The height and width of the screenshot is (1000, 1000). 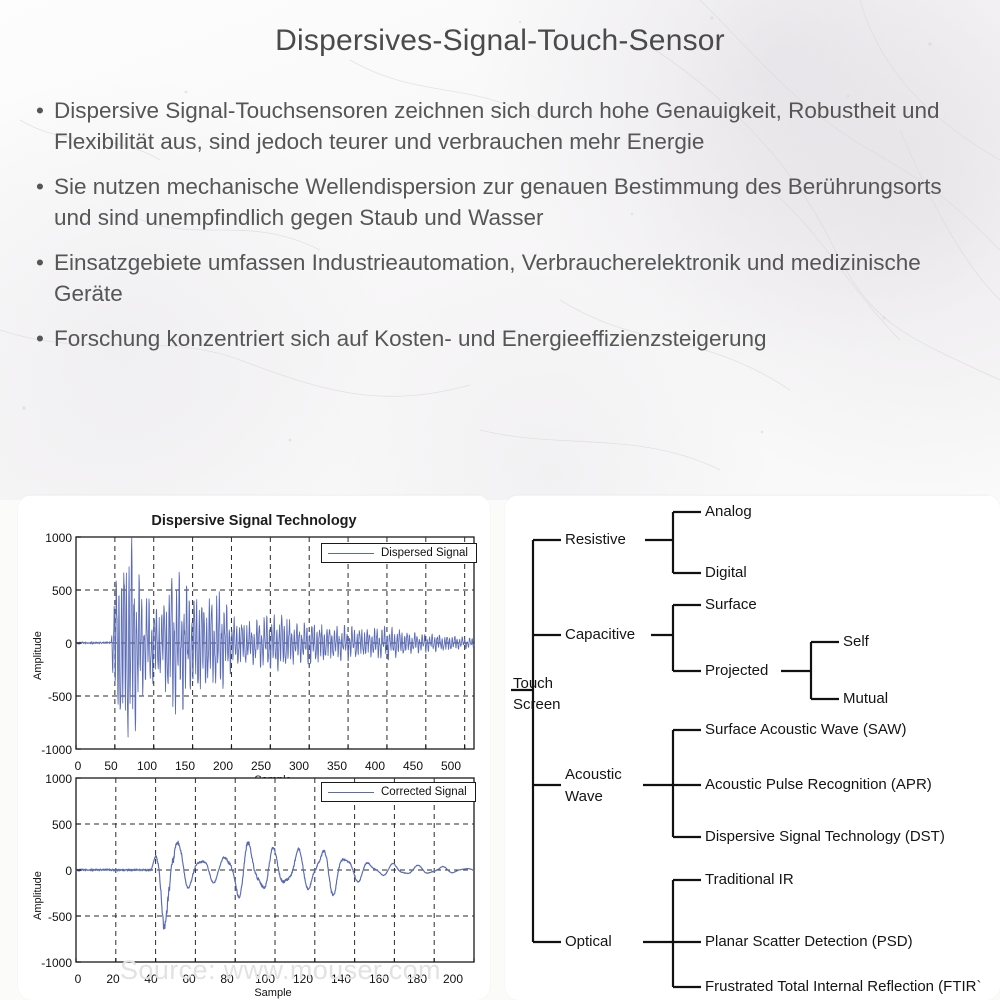 I want to click on tree-node-traditional-ir: Traditional IR, so click(x=749, y=879).